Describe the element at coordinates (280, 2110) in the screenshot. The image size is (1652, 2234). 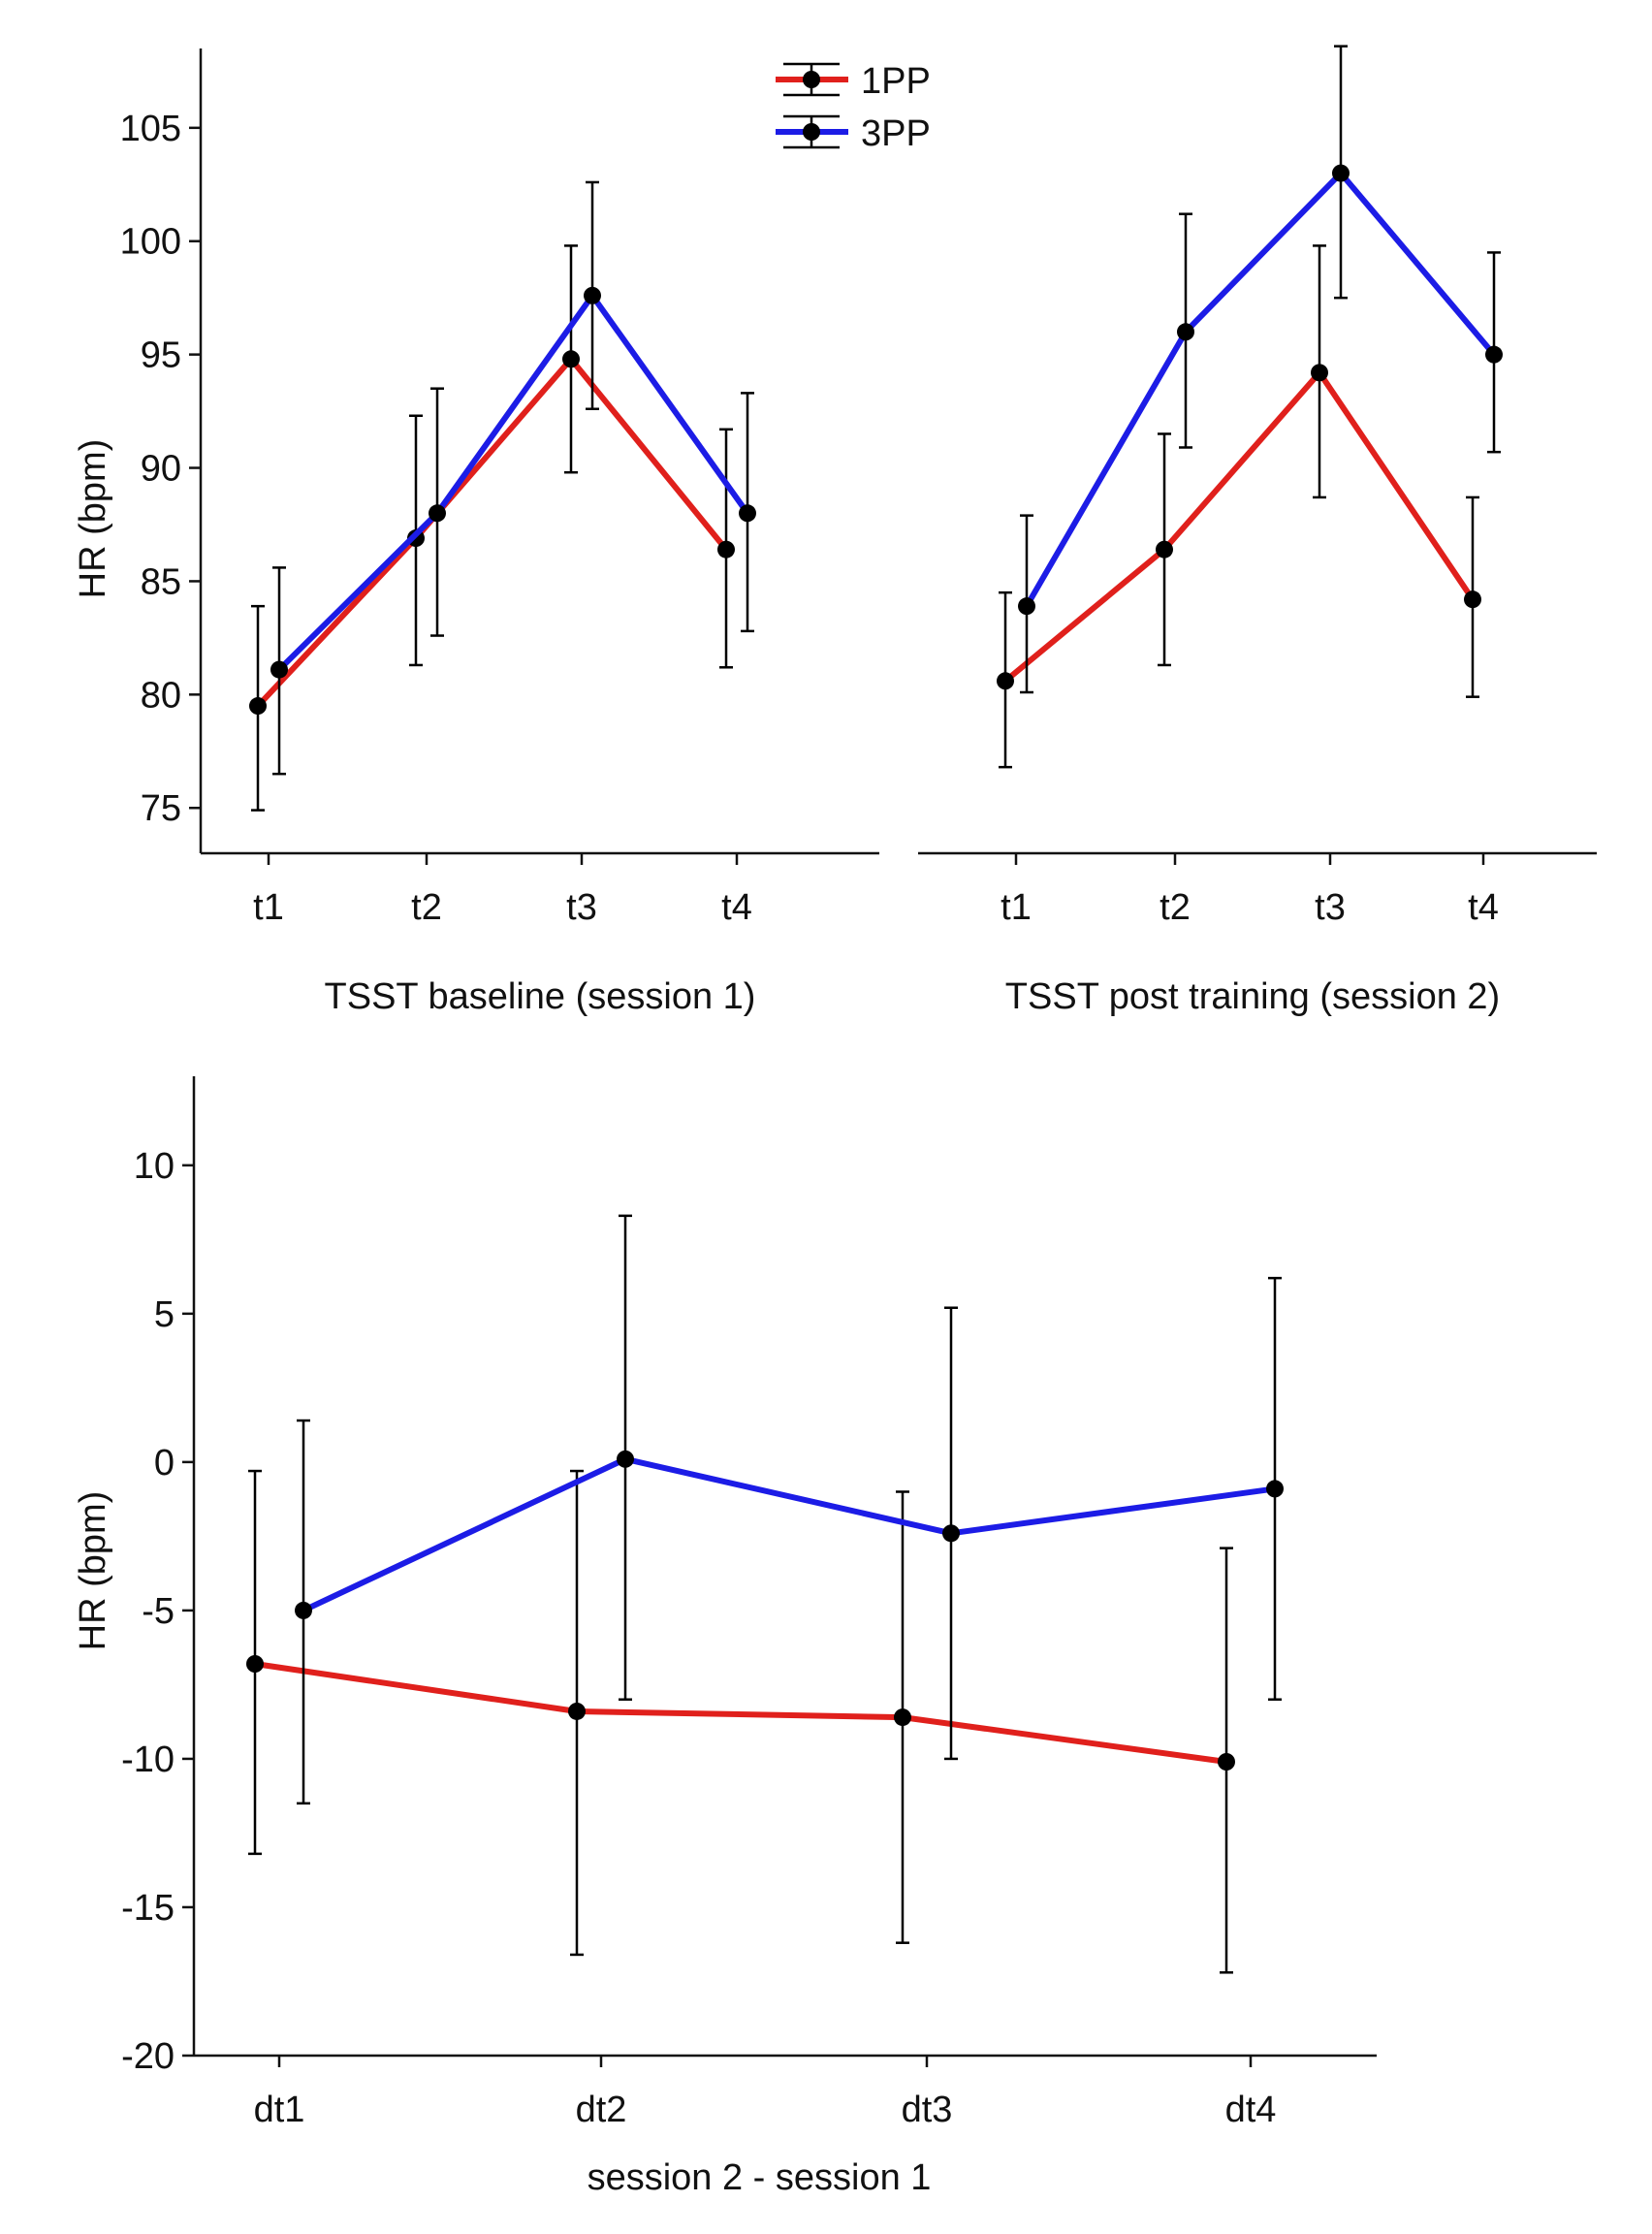
I see `x-tick-label-dt1: dt1` at that location.